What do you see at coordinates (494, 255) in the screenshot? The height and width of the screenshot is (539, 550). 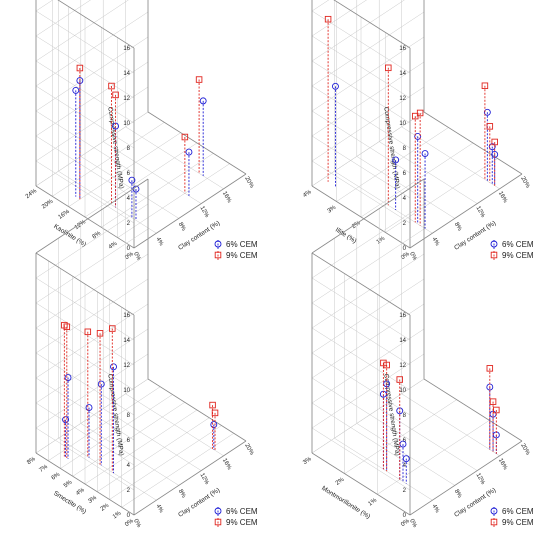 I see `legend-marker-9-cem` at bounding box center [494, 255].